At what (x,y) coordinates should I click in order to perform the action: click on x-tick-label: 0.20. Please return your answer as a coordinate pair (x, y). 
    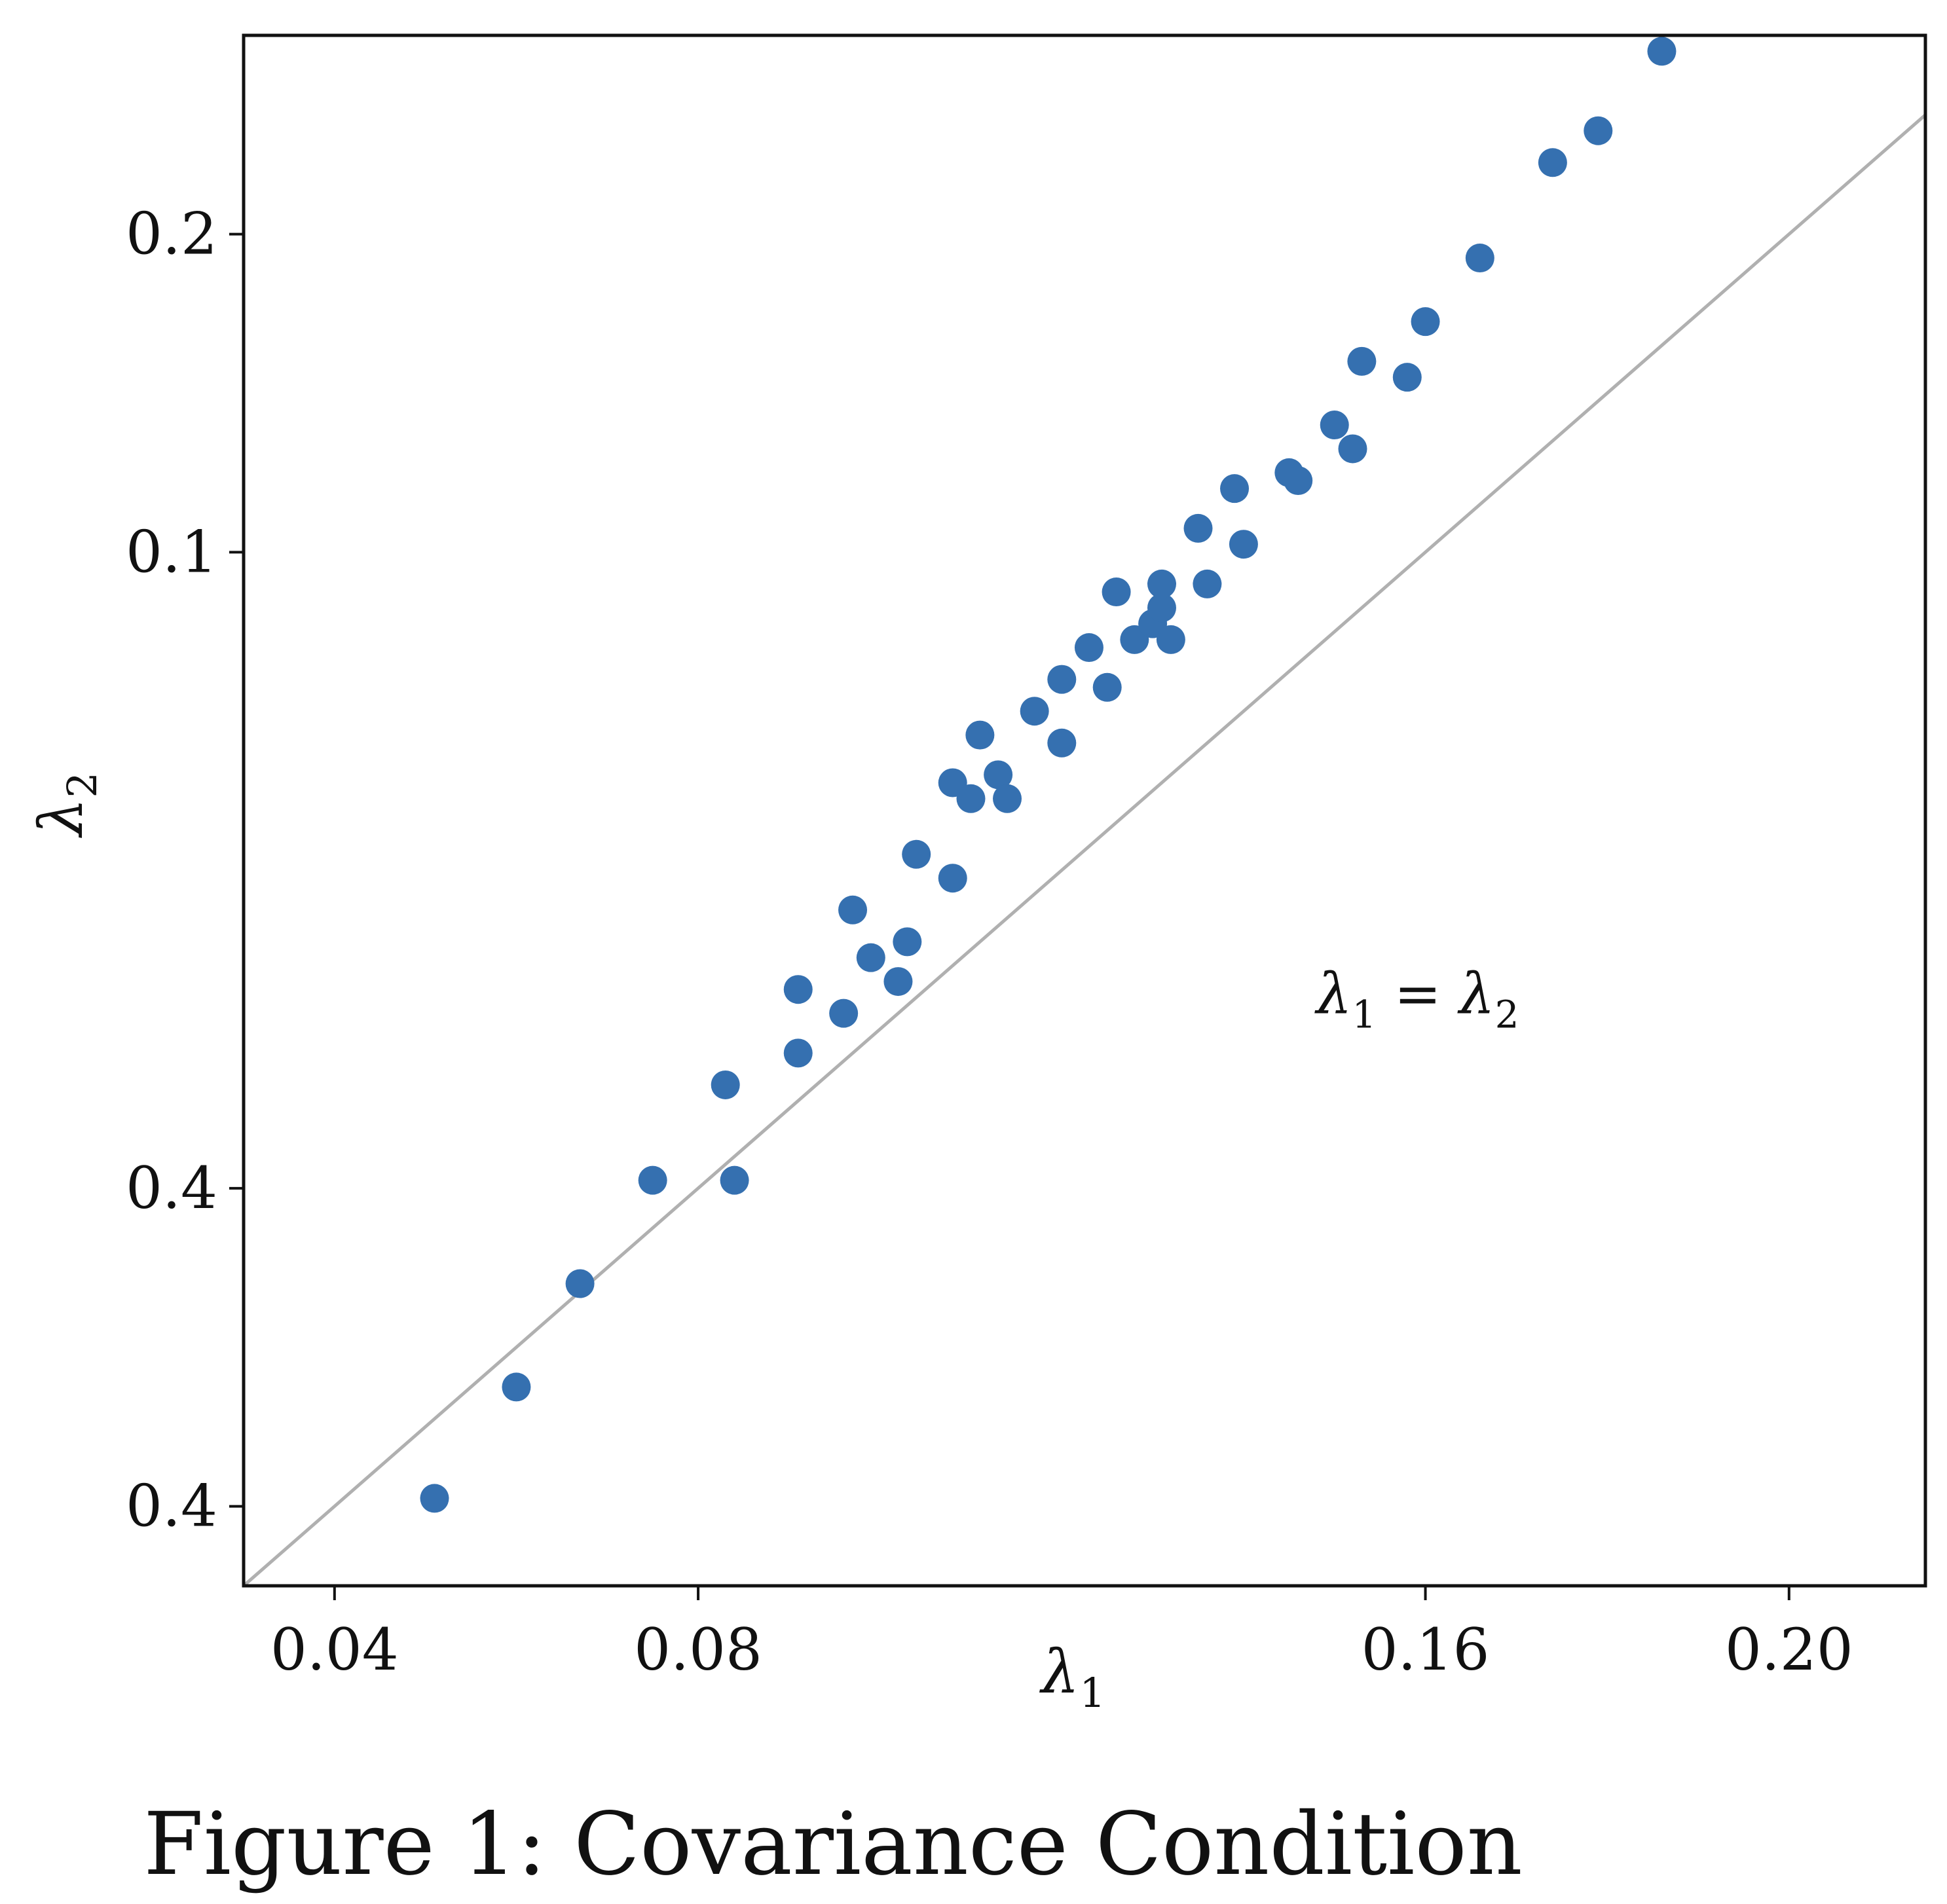
    Looking at the image, I should click on (1789, 1649).